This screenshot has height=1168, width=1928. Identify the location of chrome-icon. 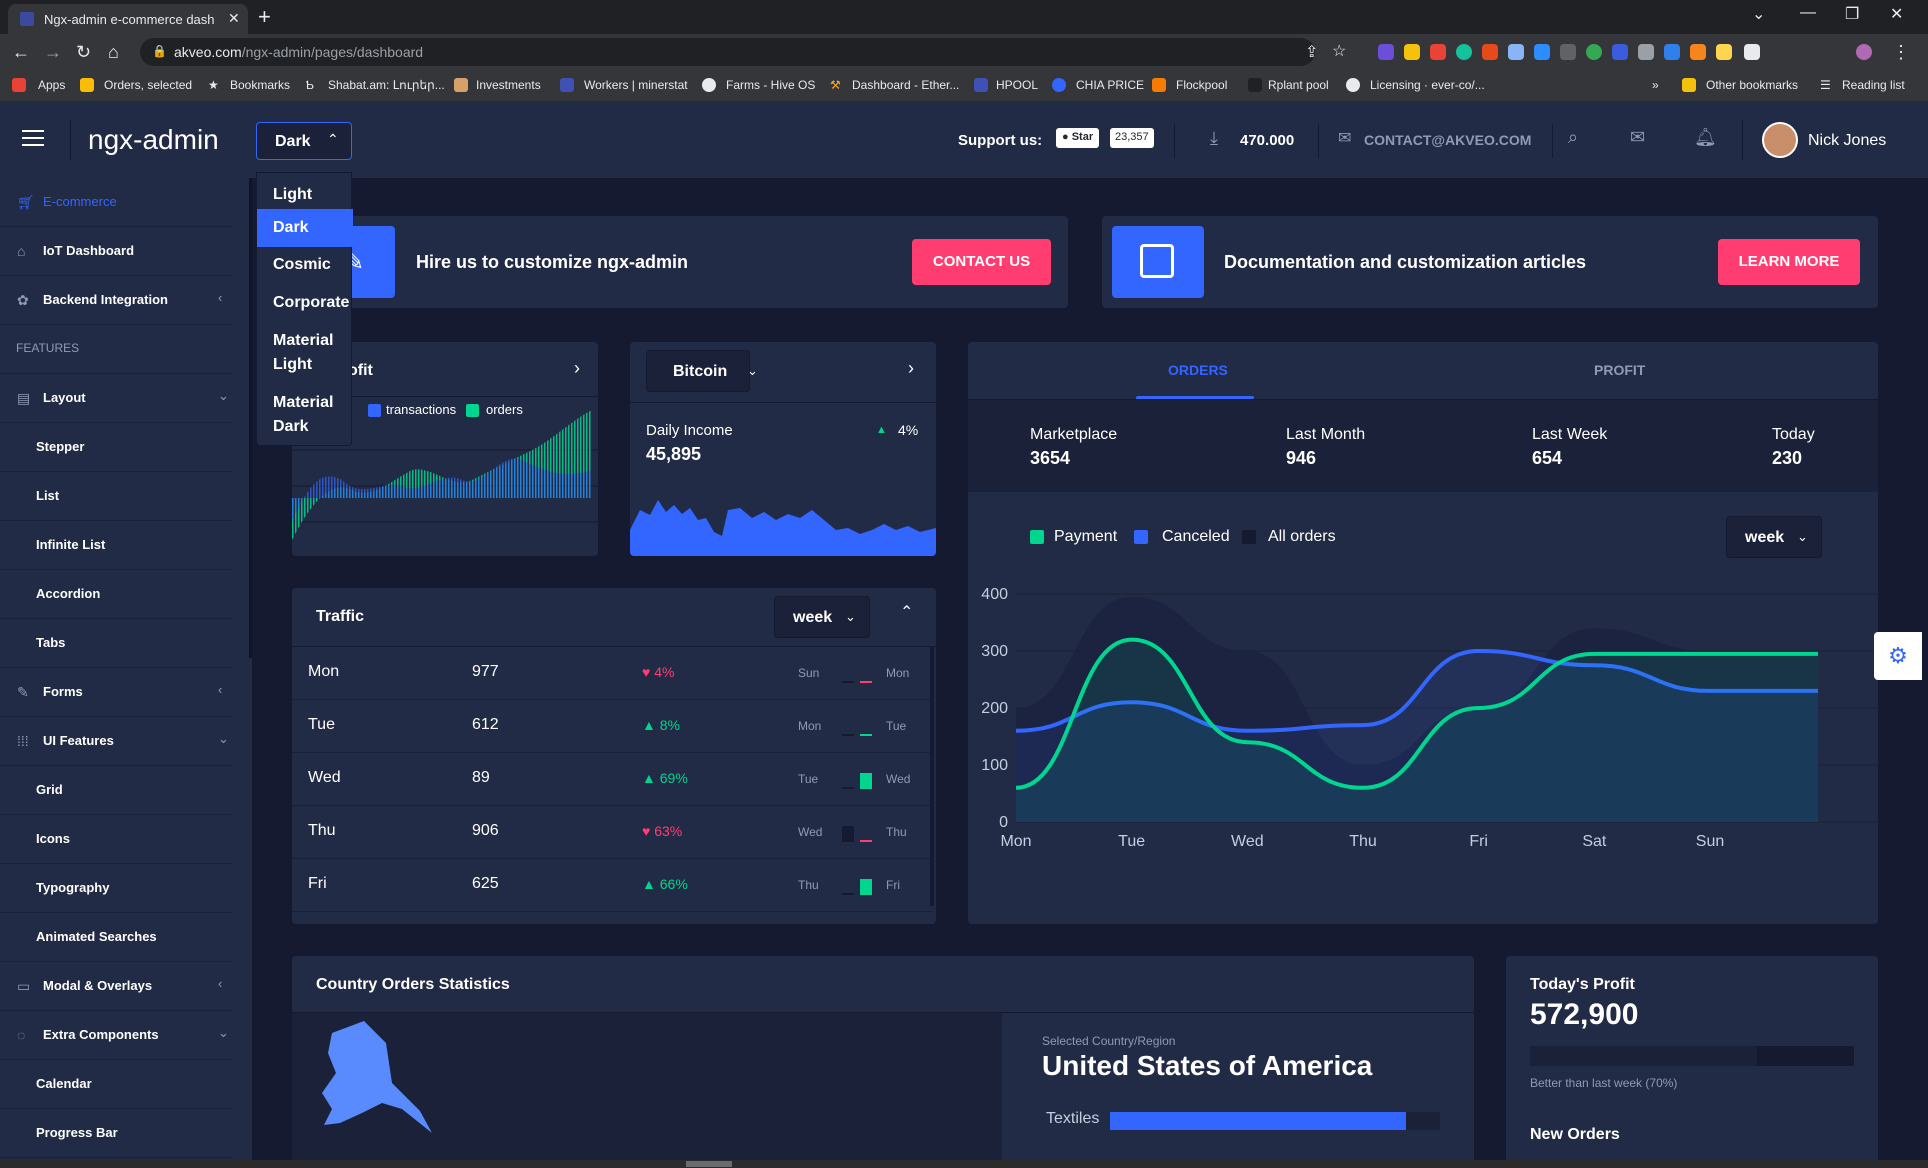
(1594, 52).